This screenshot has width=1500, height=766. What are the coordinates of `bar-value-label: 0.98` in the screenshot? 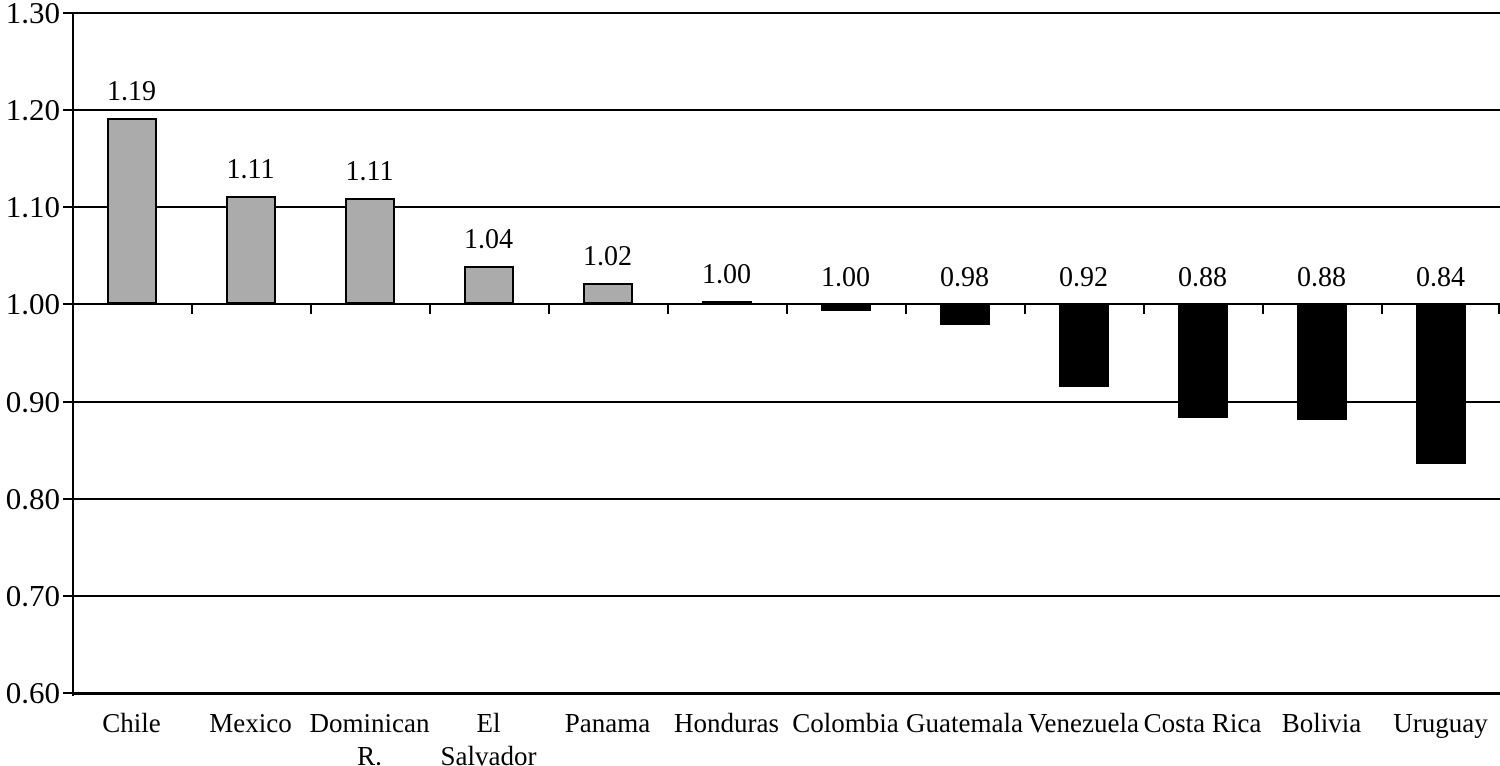 It's located at (964, 278).